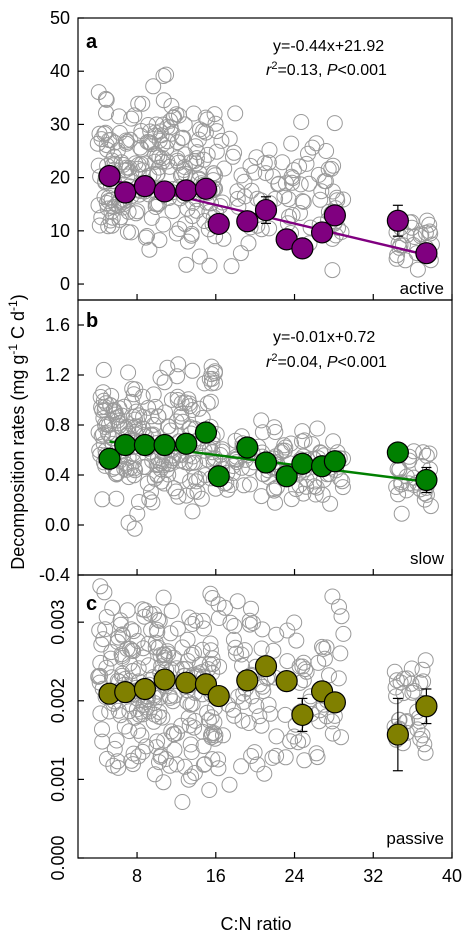 Image resolution: width=467 pixels, height=943 pixels. Describe the element at coordinates (362, 70) in the screenshot. I see `panel-a-p-value: <0.001` at that location.